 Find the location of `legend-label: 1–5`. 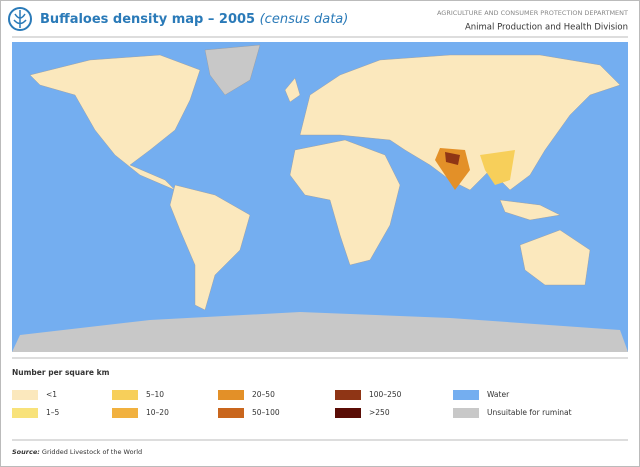

legend-label: 1–5 is located at coordinates (53, 412).